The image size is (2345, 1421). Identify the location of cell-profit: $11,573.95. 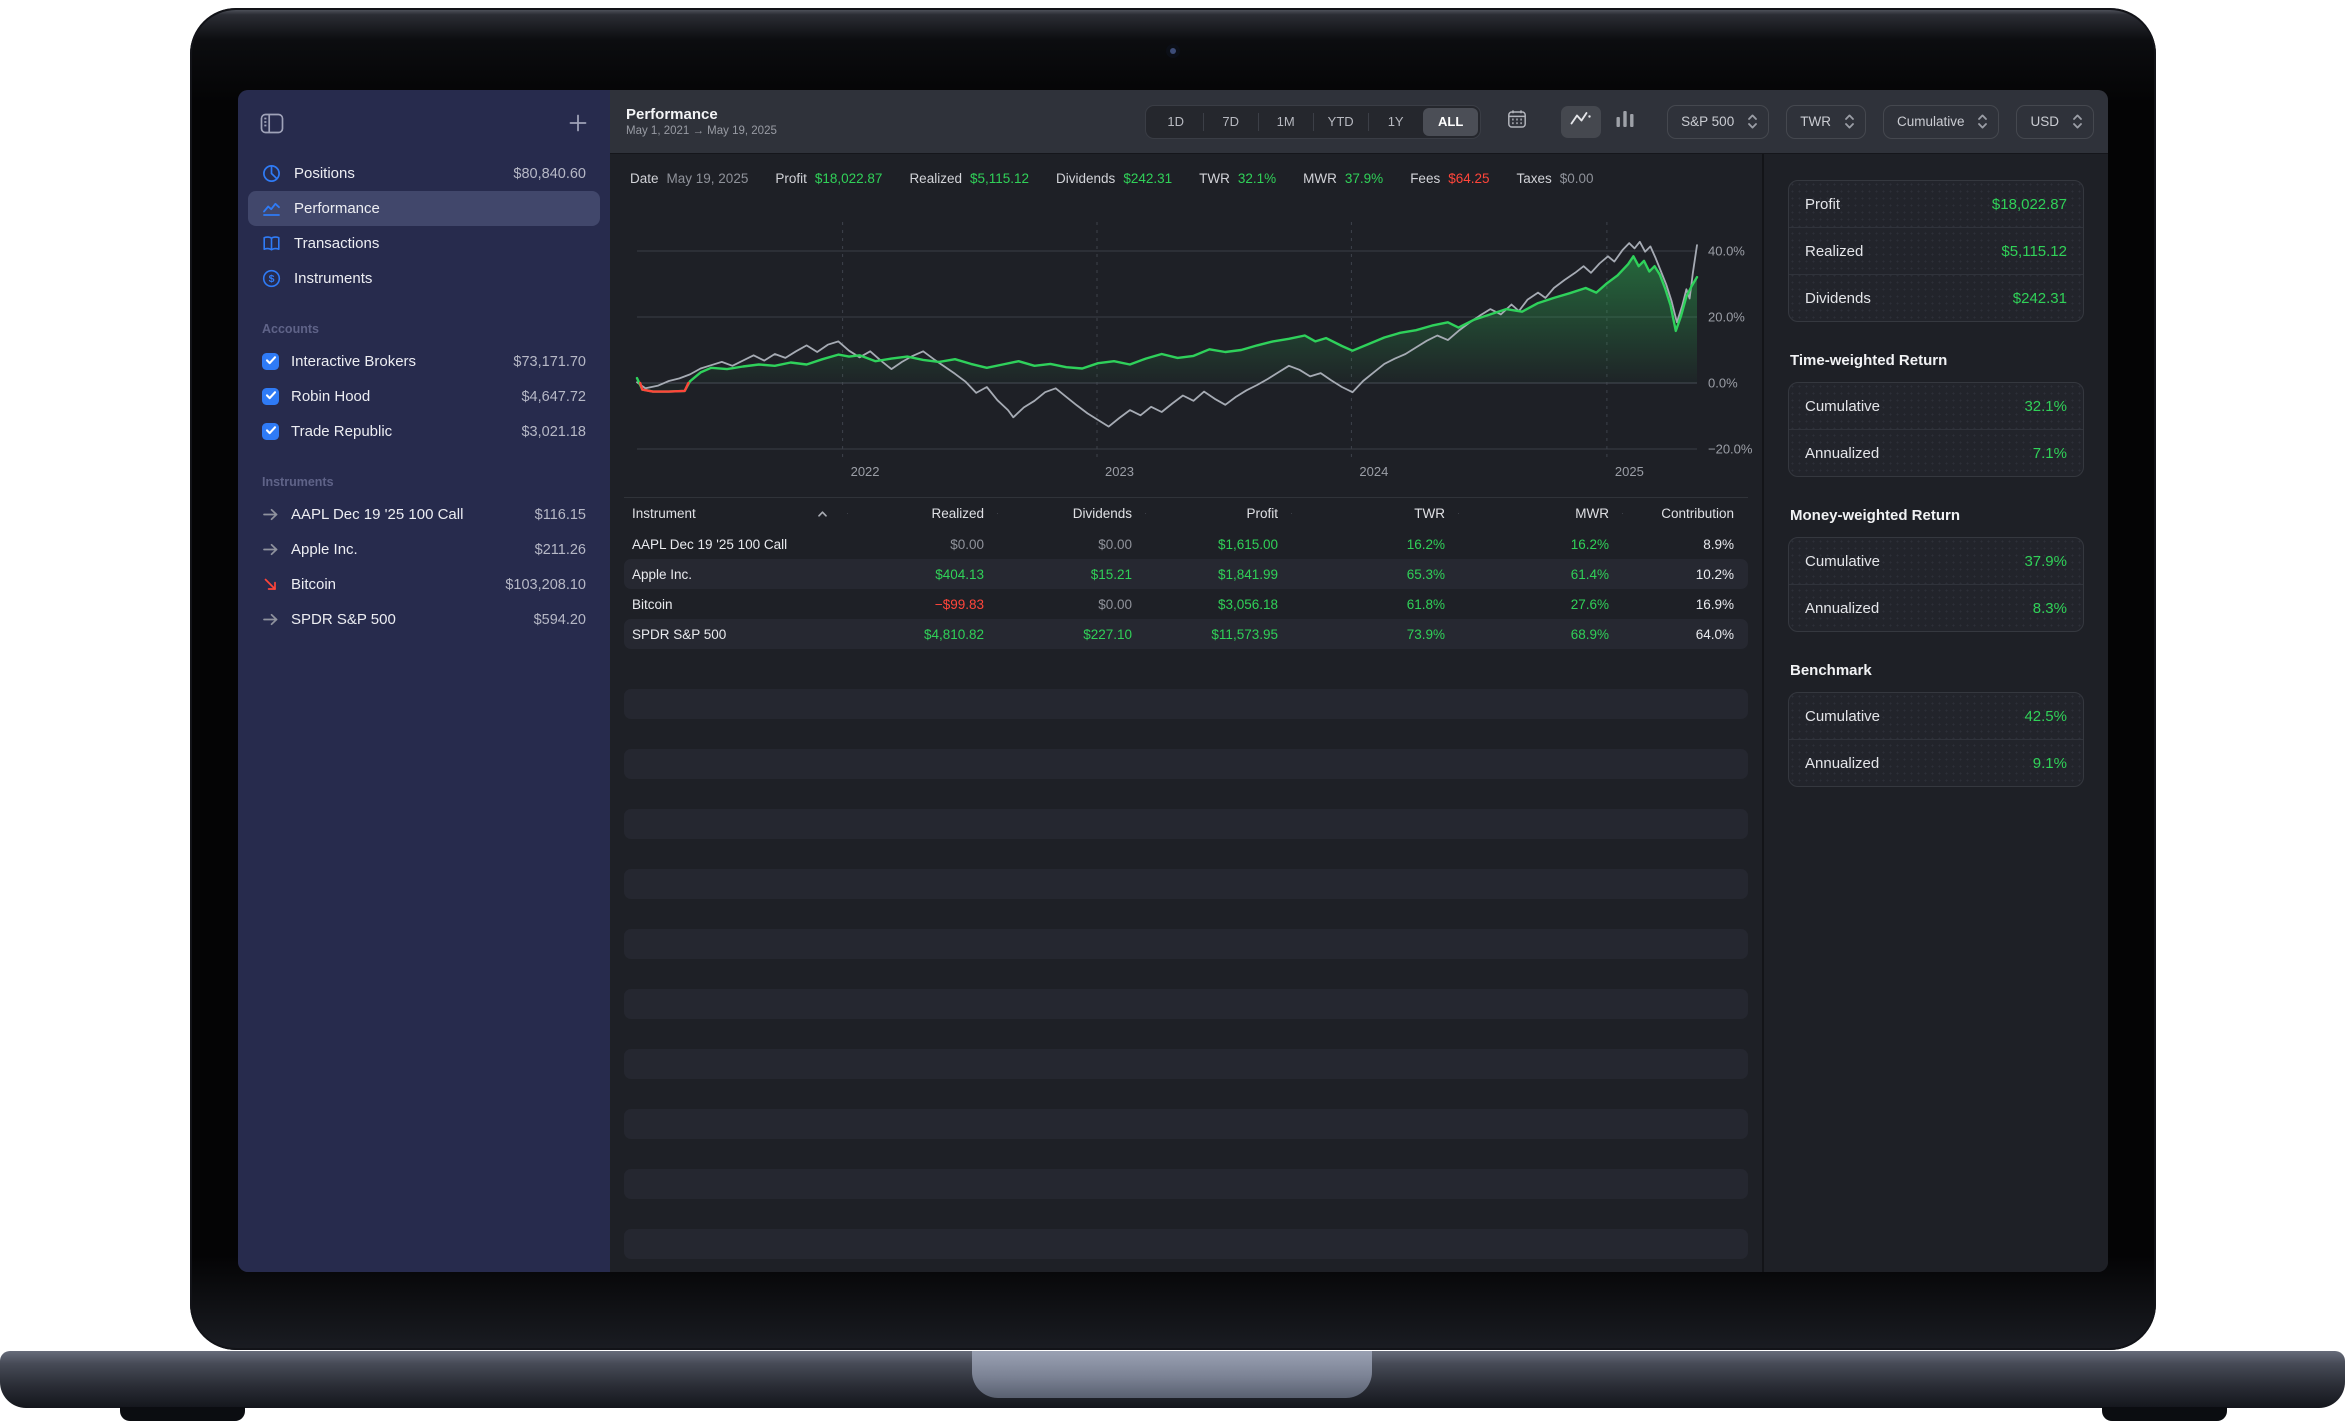
(1244, 634).